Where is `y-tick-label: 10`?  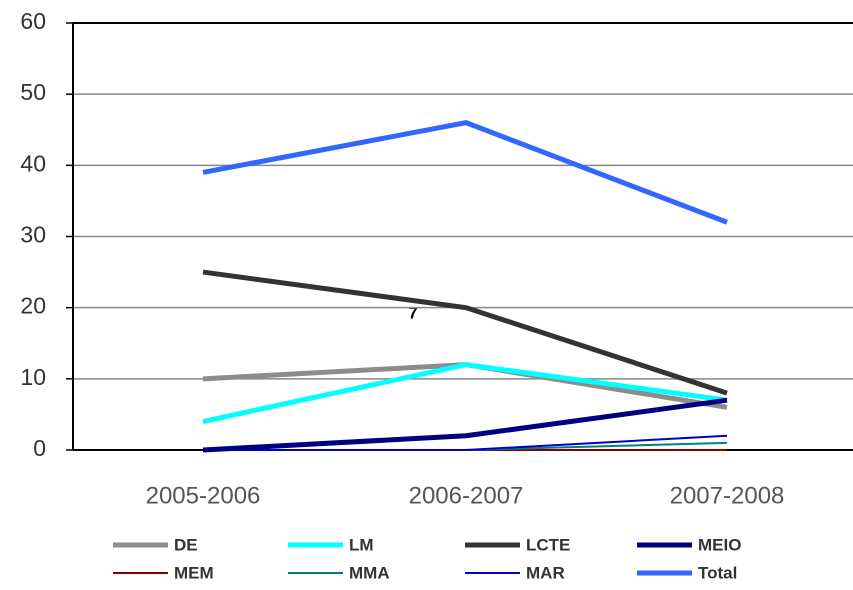 y-tick-label: 10 is located at coordinates (33, 377).